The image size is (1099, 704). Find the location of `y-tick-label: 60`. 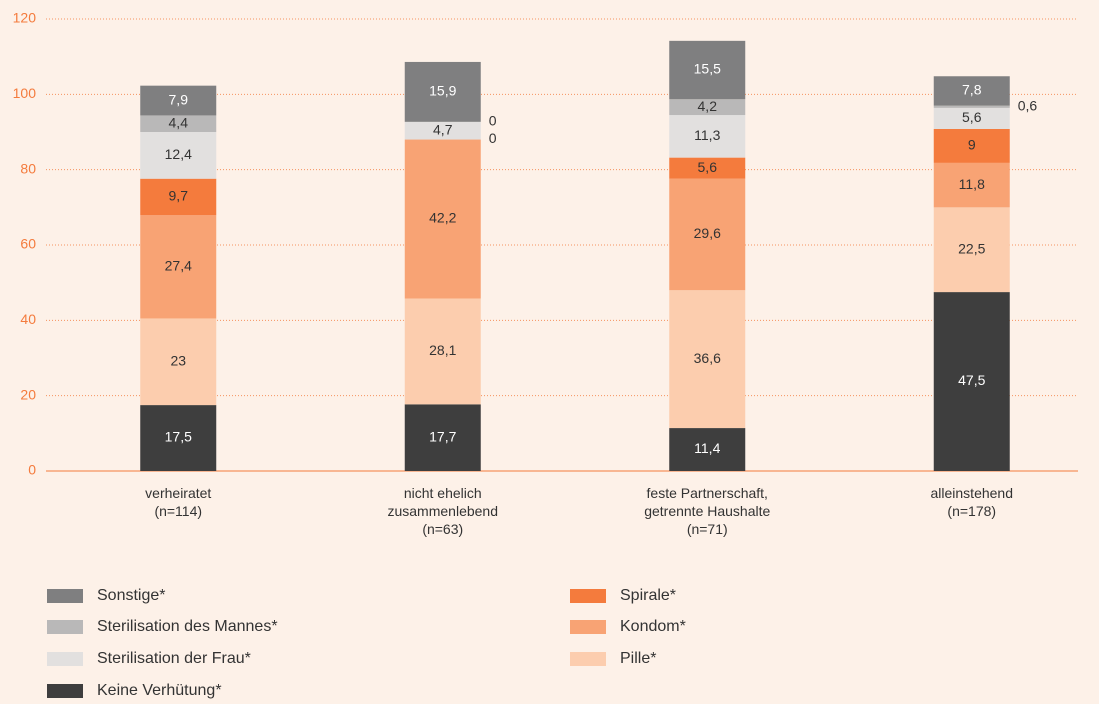

y-tick-label: 60 is located at coordinates (28, 244).